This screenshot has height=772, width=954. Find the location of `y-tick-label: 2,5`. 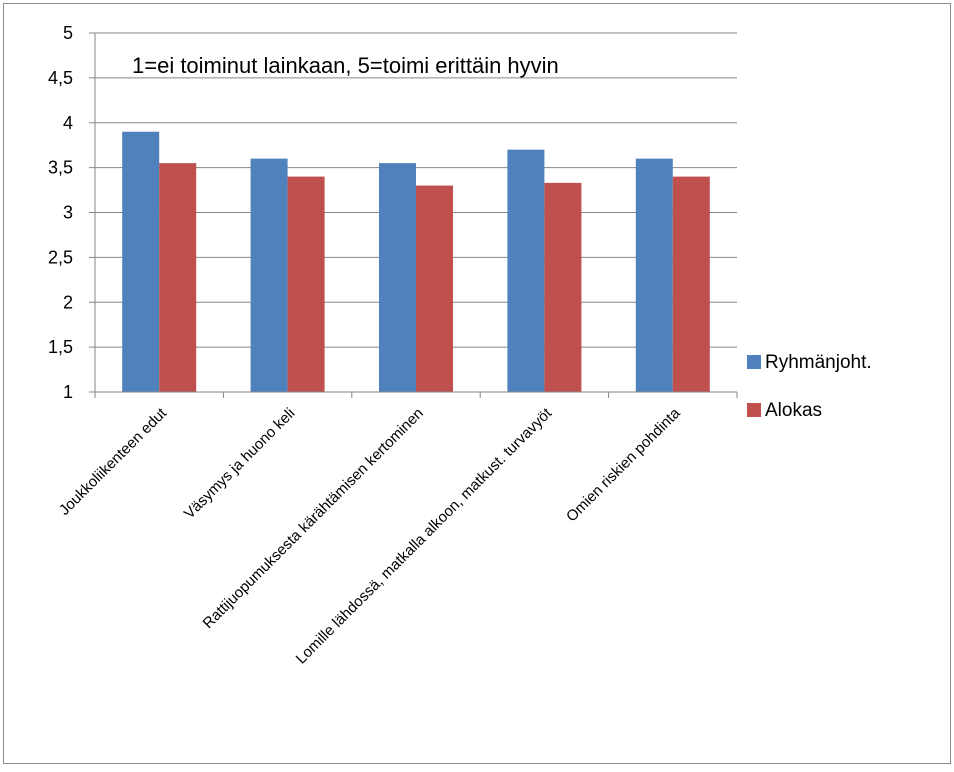

y-tick-label: 2,5 is located at coordinates (60, 257).